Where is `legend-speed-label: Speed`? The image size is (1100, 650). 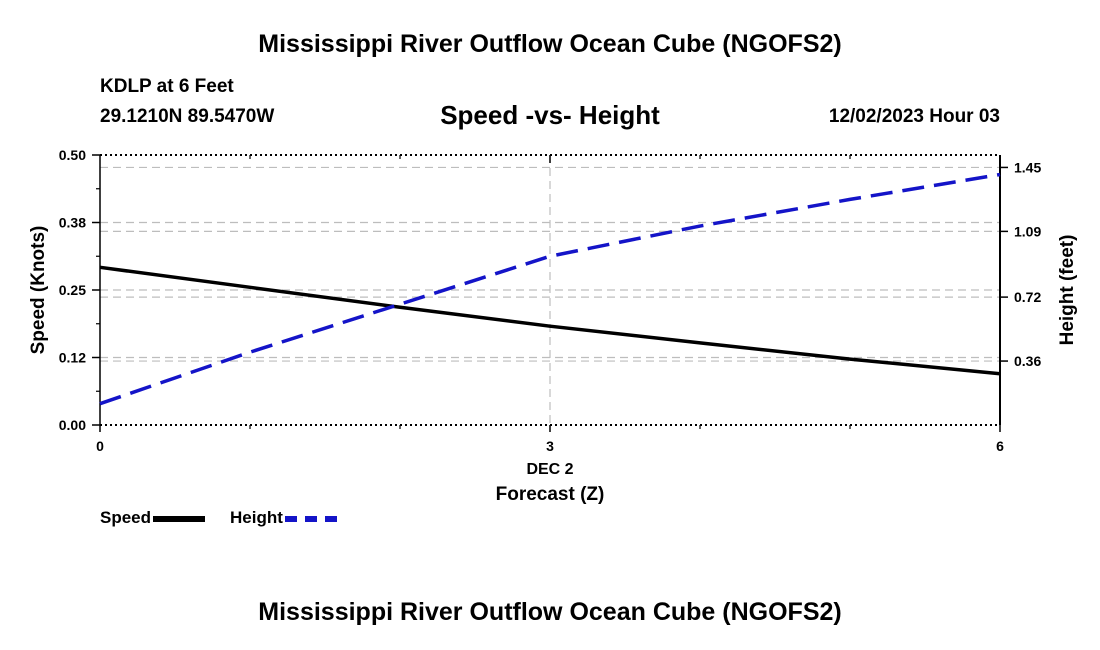
legend-speed-label: Speed is located at coordinates (126, 517).